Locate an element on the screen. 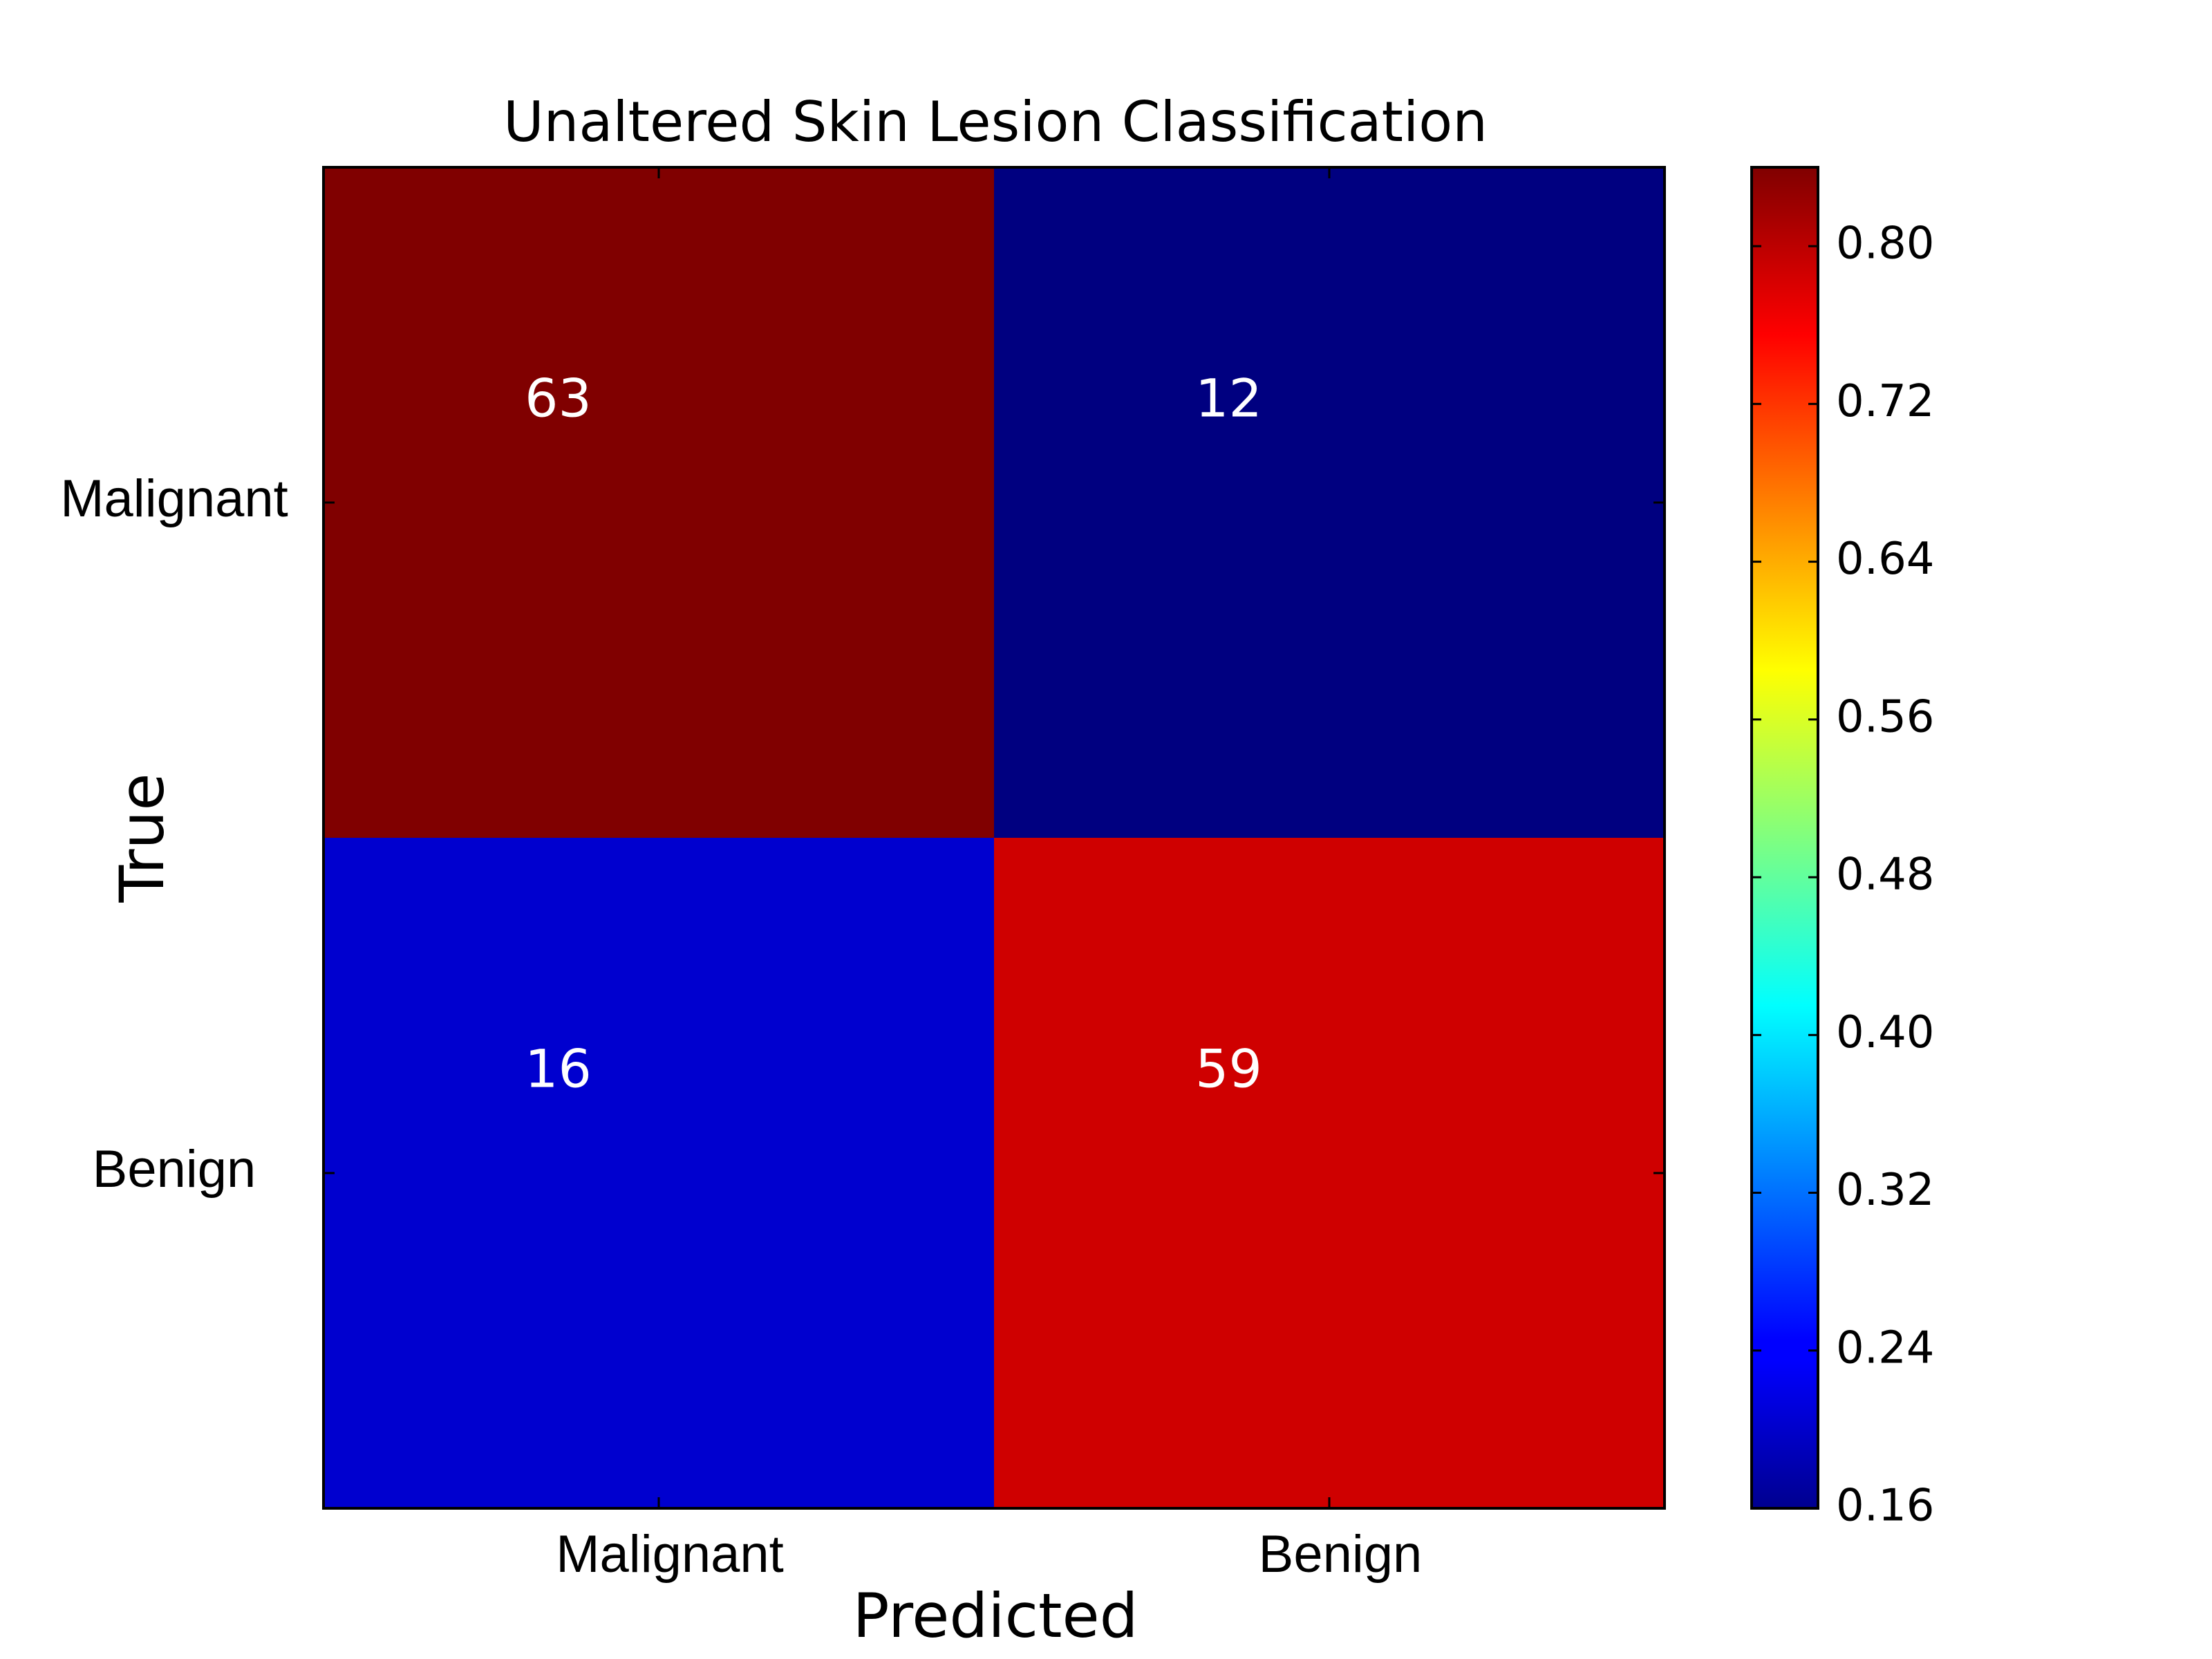  colorbar-tick-label: 0.56 is located at coordinates (1886, 716).